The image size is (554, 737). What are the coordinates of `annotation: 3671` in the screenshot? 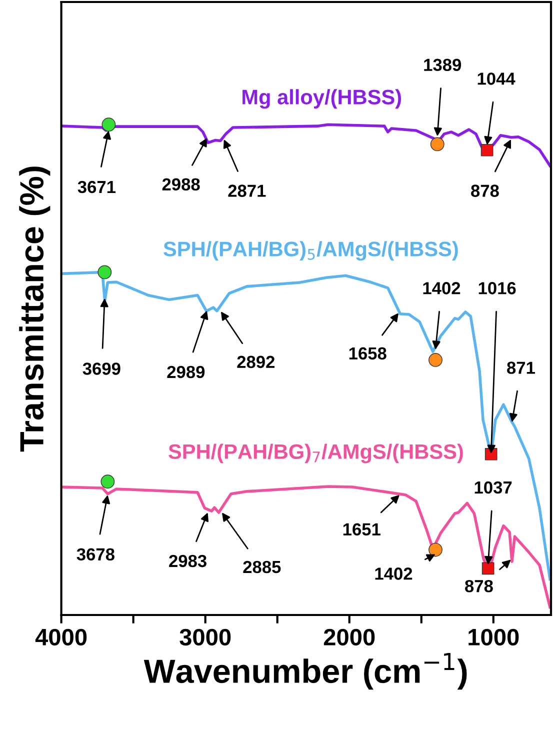 It's located at (97, 187).